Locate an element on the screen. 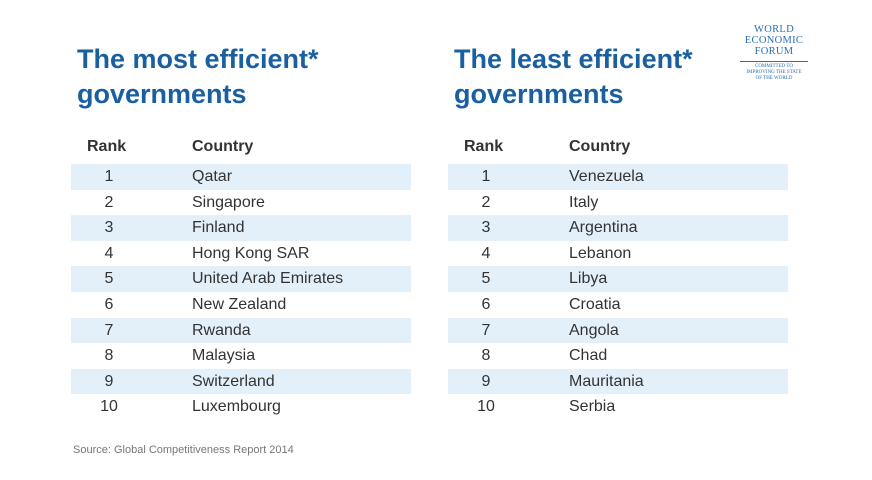  country-cell: Malaysia is located at coordinates (224, 356).